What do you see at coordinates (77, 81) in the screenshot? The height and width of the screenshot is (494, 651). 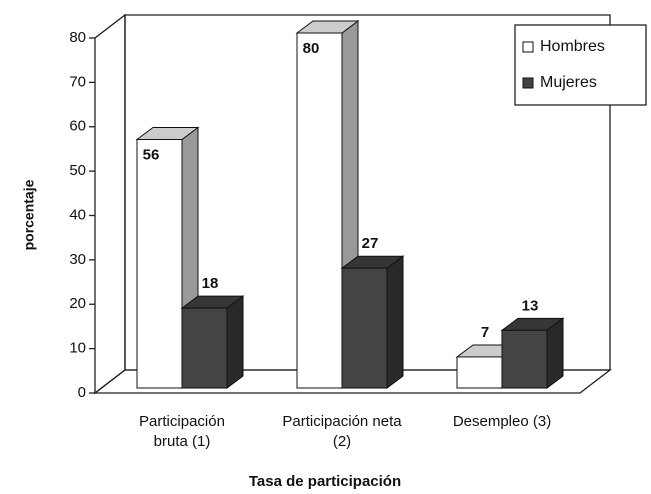 I see `y-tick-label: 70` at bounding box center [77, 81].